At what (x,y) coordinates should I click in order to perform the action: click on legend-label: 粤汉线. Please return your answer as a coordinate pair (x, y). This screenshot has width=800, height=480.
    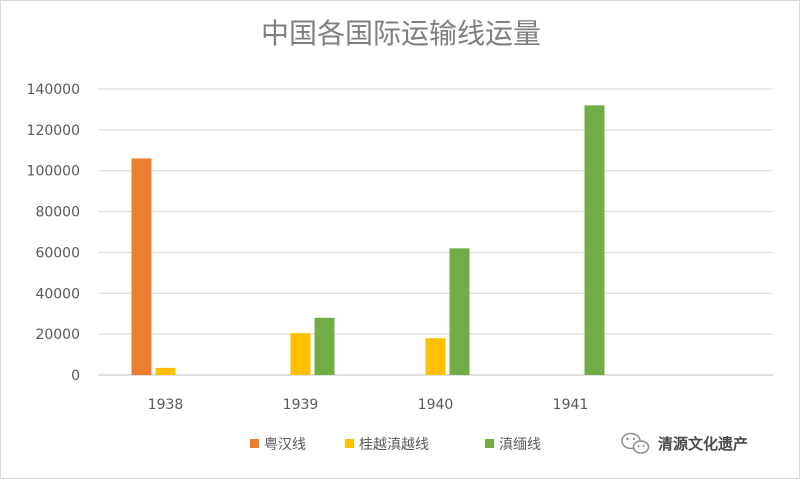
    Looking at the image, I should click on (285, 445).